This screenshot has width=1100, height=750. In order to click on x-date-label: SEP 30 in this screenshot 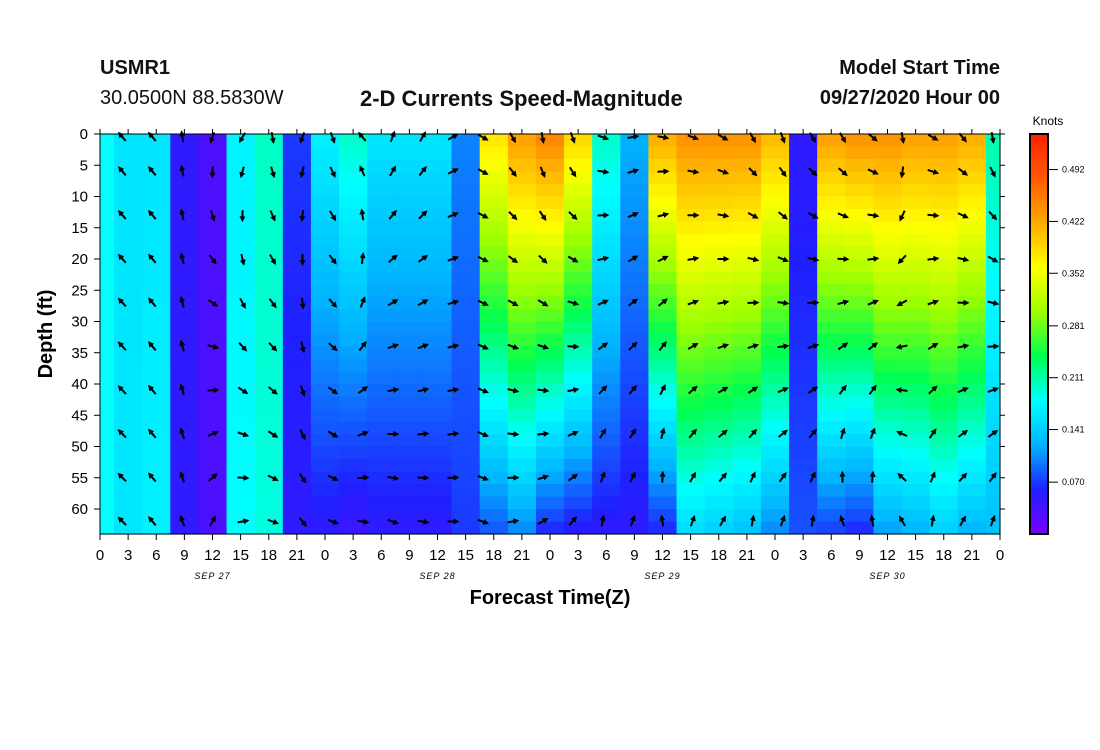, I will do `click(887, 576)`.